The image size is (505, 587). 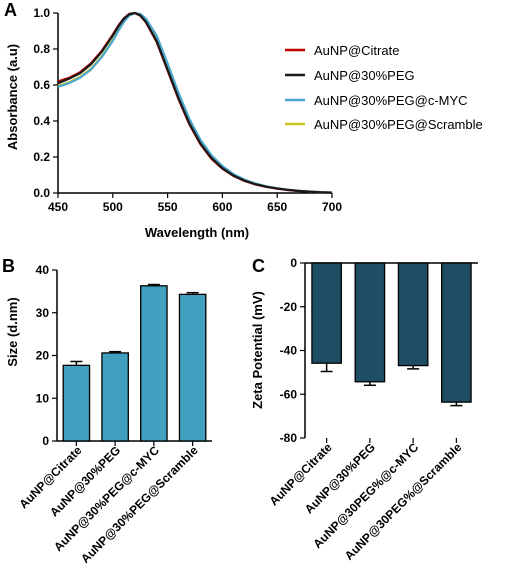 What do you see at coordinates (168, 207) in the screenshot?
I see `chart-a-xtick-label: 550` at bounding box center [168, 207].